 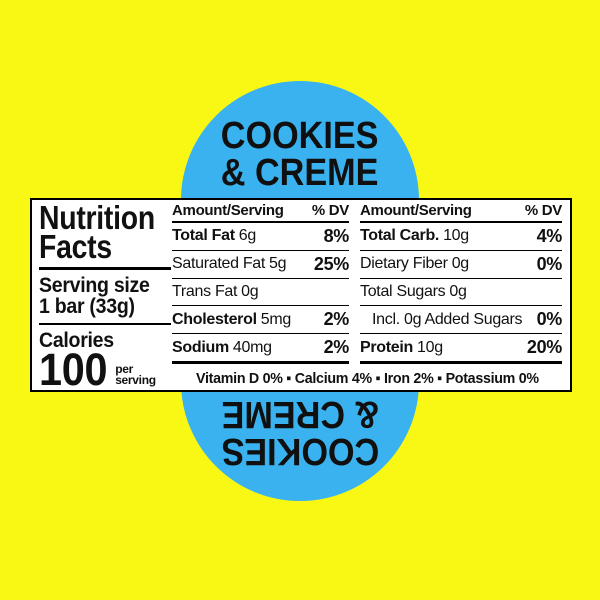 I want to click on calories-per-serving: per serving, so click(x=135, y=374).